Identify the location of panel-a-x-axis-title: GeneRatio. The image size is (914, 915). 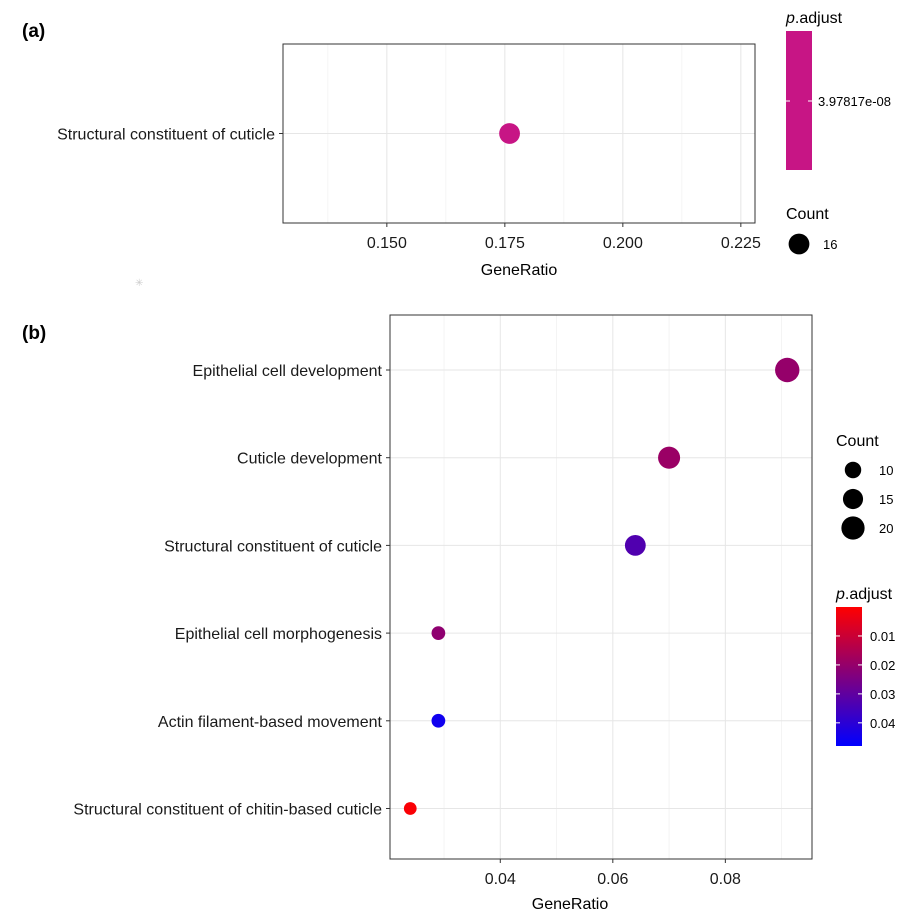
(519, 270).